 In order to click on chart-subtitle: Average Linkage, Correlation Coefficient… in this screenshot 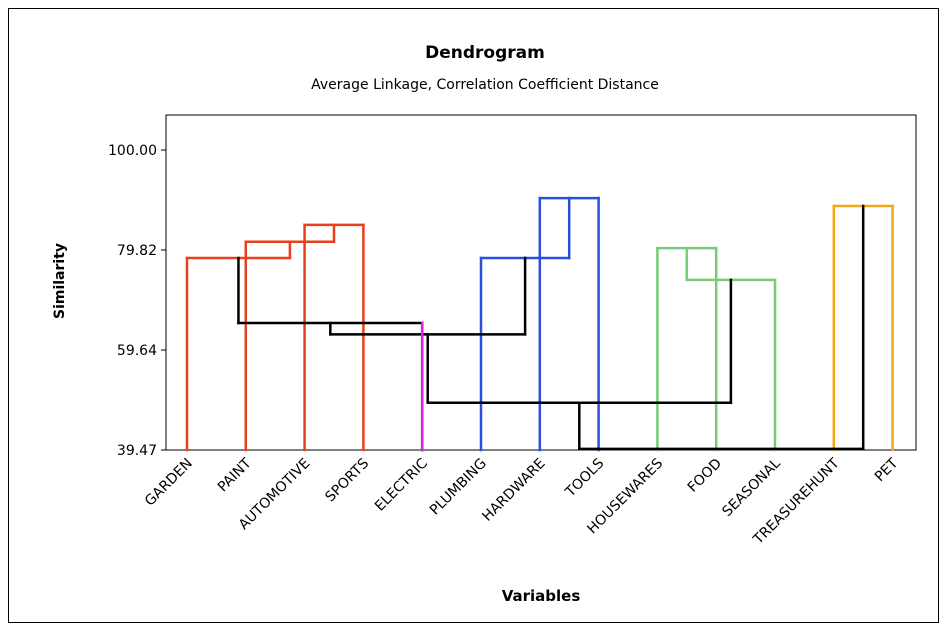, I will do `click(485, 85)`.